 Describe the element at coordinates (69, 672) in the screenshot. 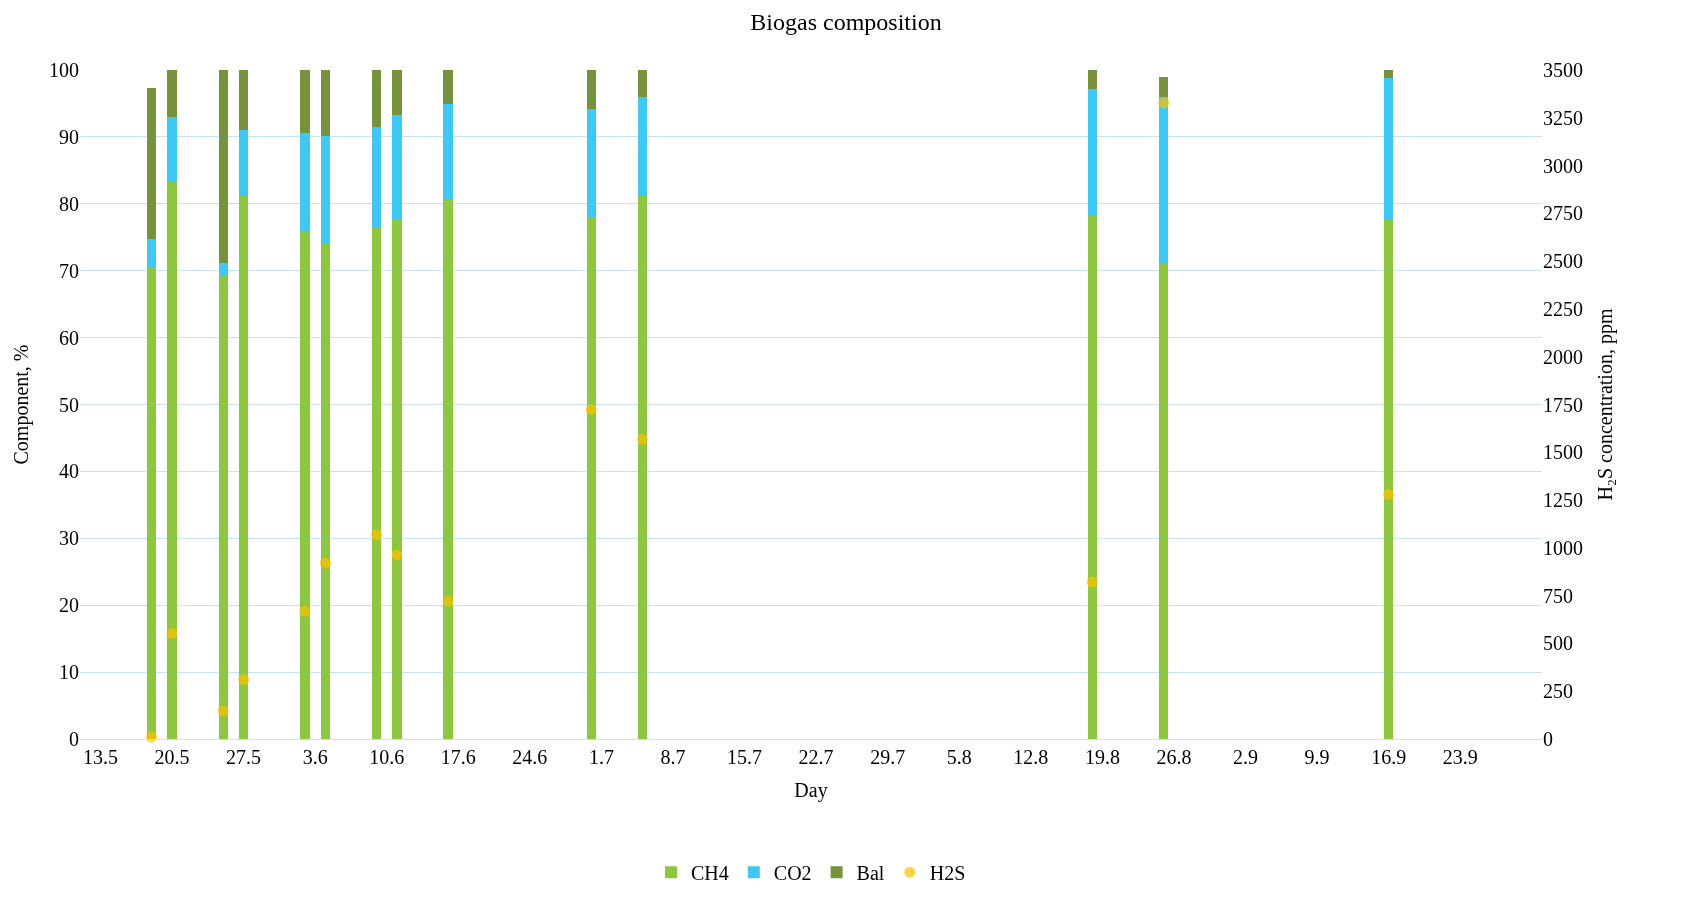

I see `y-tick-label: 10` at that location.